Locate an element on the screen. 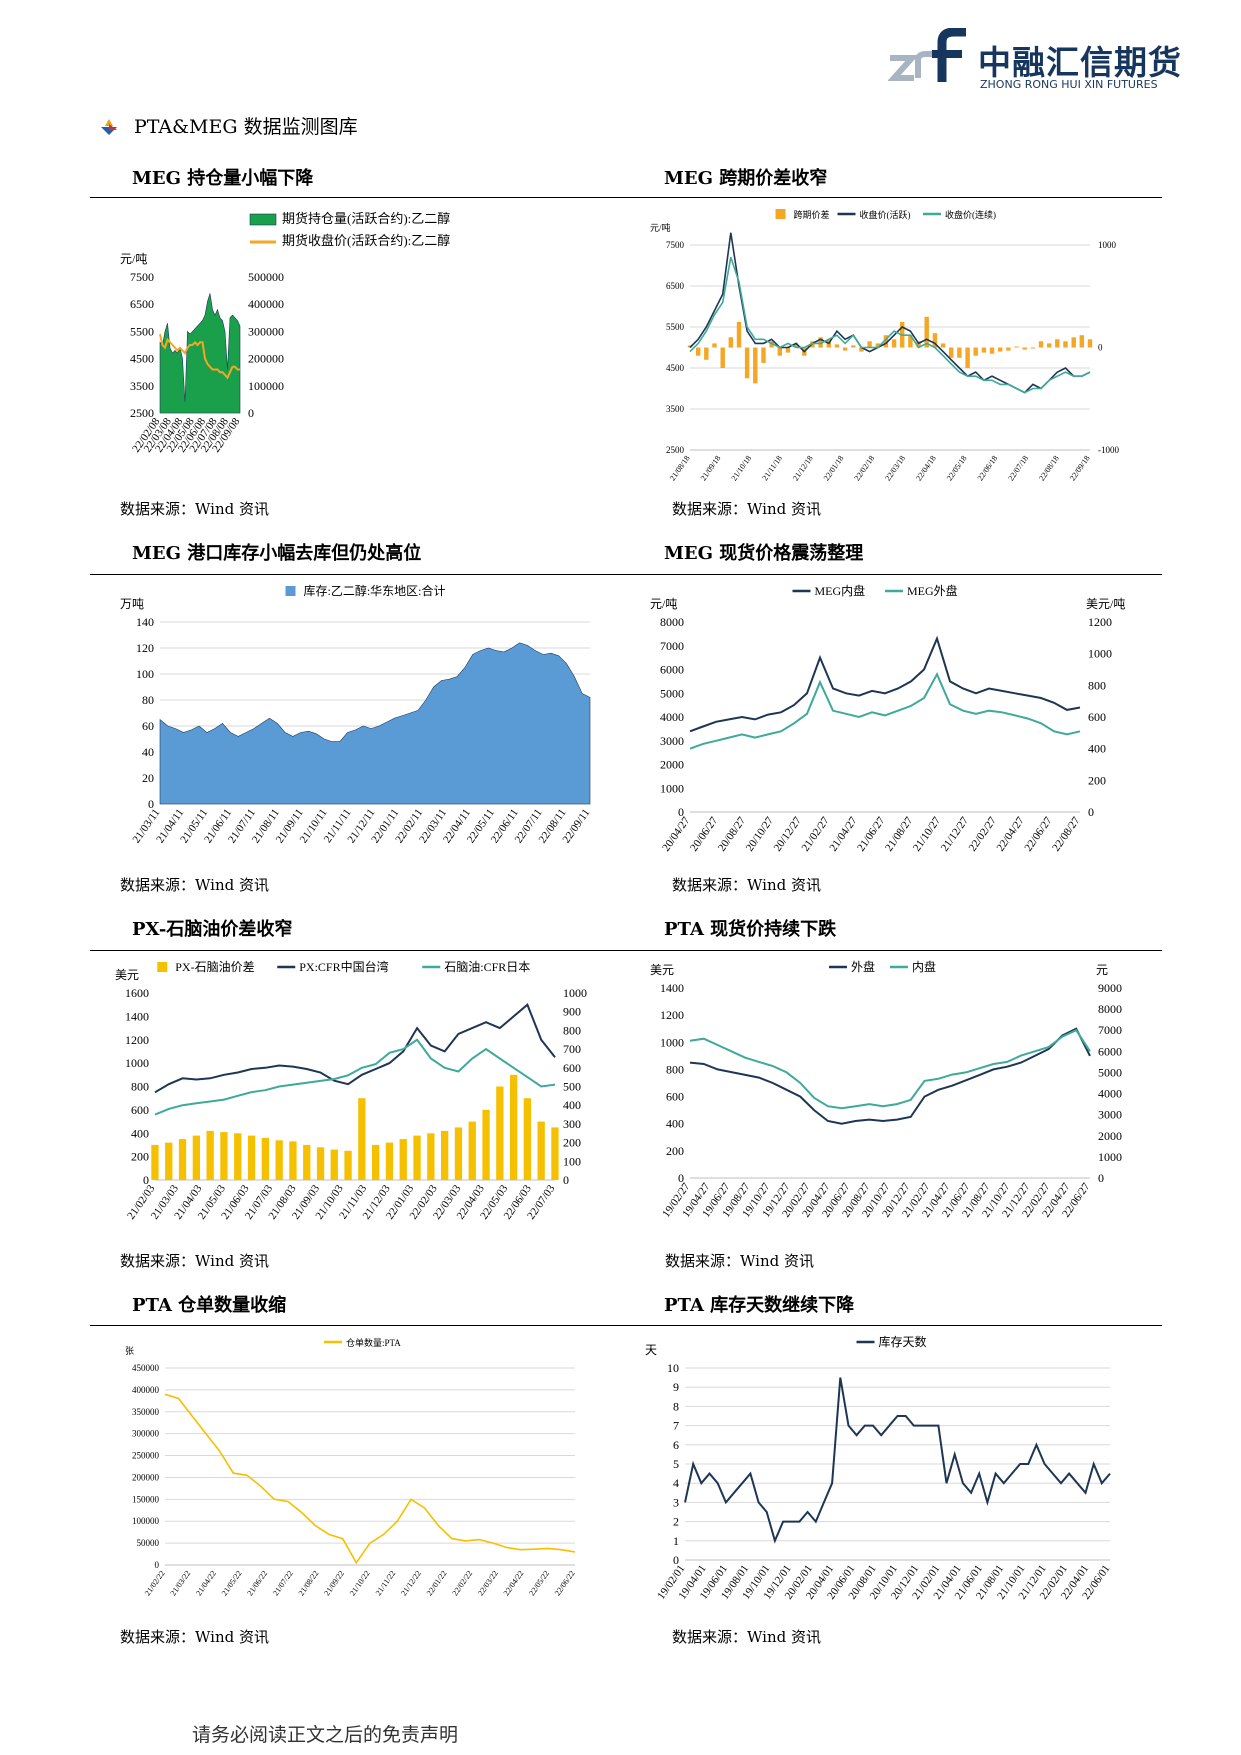 The image size is (1241, 1755). legend-label: MEG内盘 is located at coordinates (840, 590).